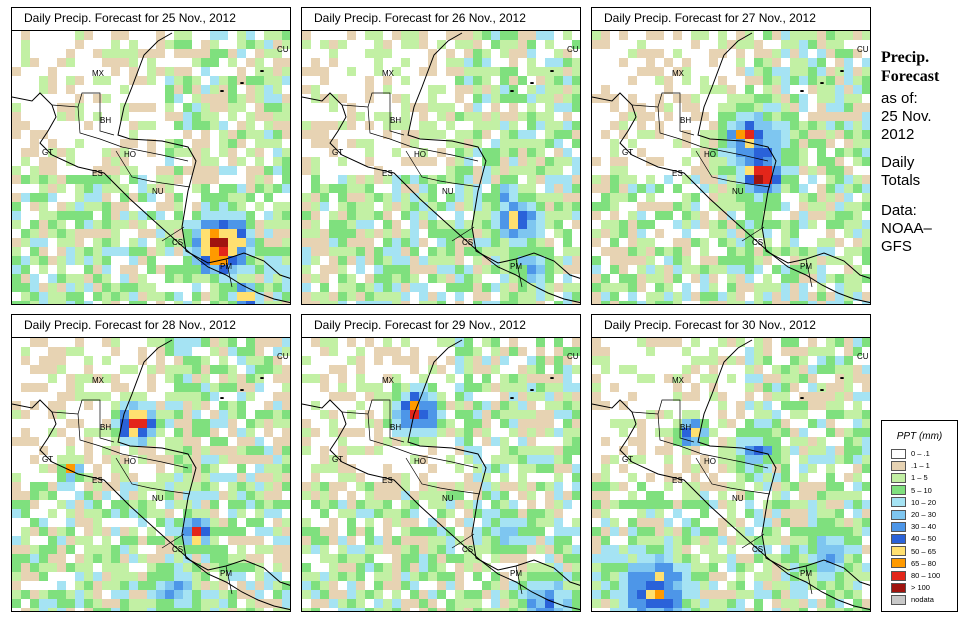  What do you see at coordinates (899, 98) in the screenshot?
I see `asof-label: as of:` at bounding box center [899, 98].